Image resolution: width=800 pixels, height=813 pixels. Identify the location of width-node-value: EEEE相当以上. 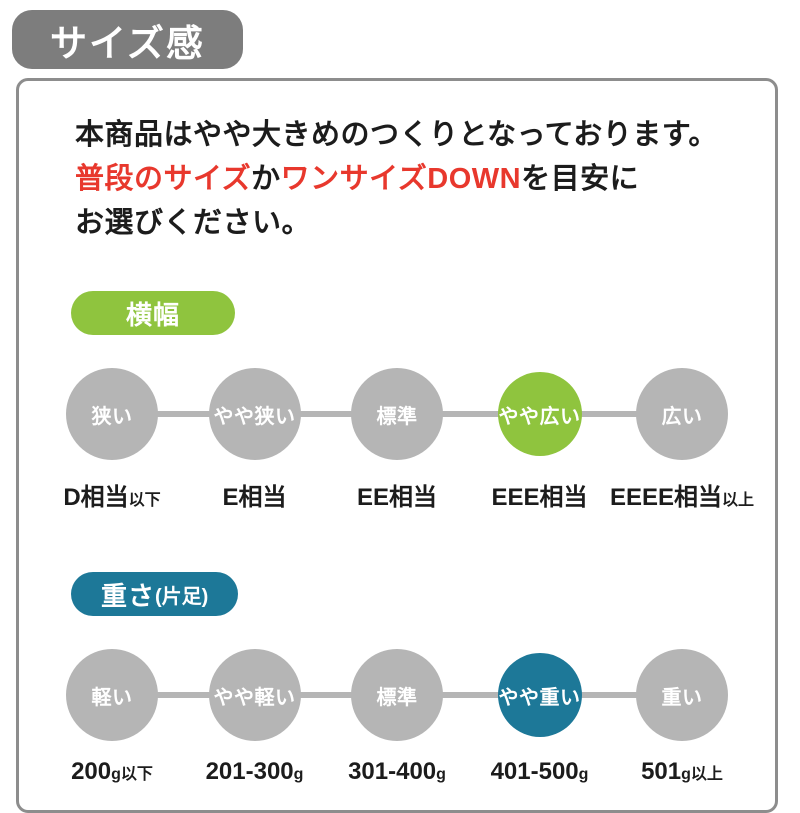
(682, 497).